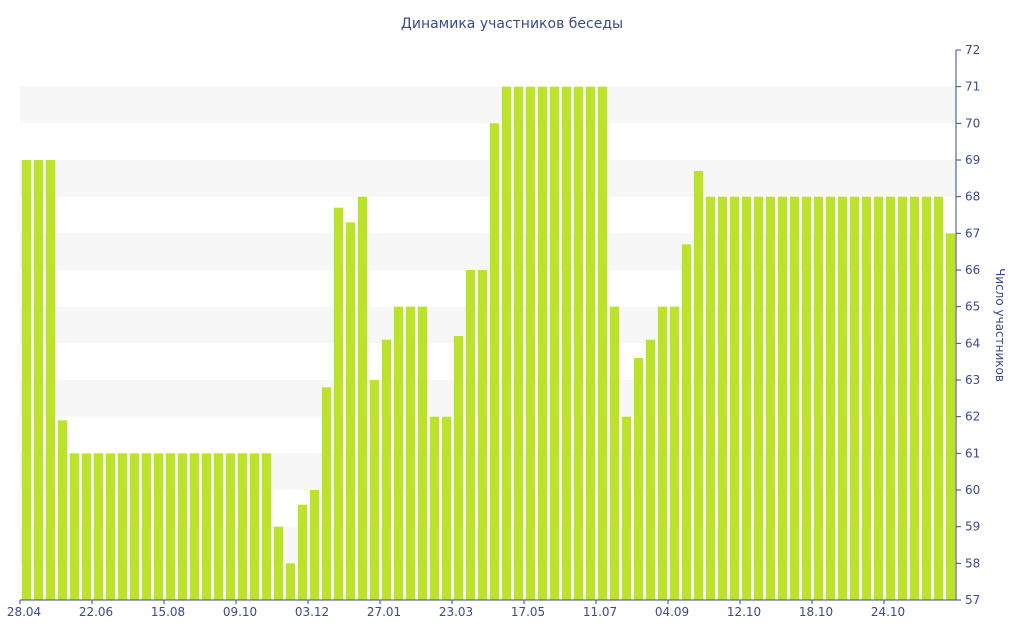 The image size is (1024, 640). What do you see at coordinates (972, 343) in the screenshot?
I see `y-tick-label: 64` at bounding box center [972, 343].